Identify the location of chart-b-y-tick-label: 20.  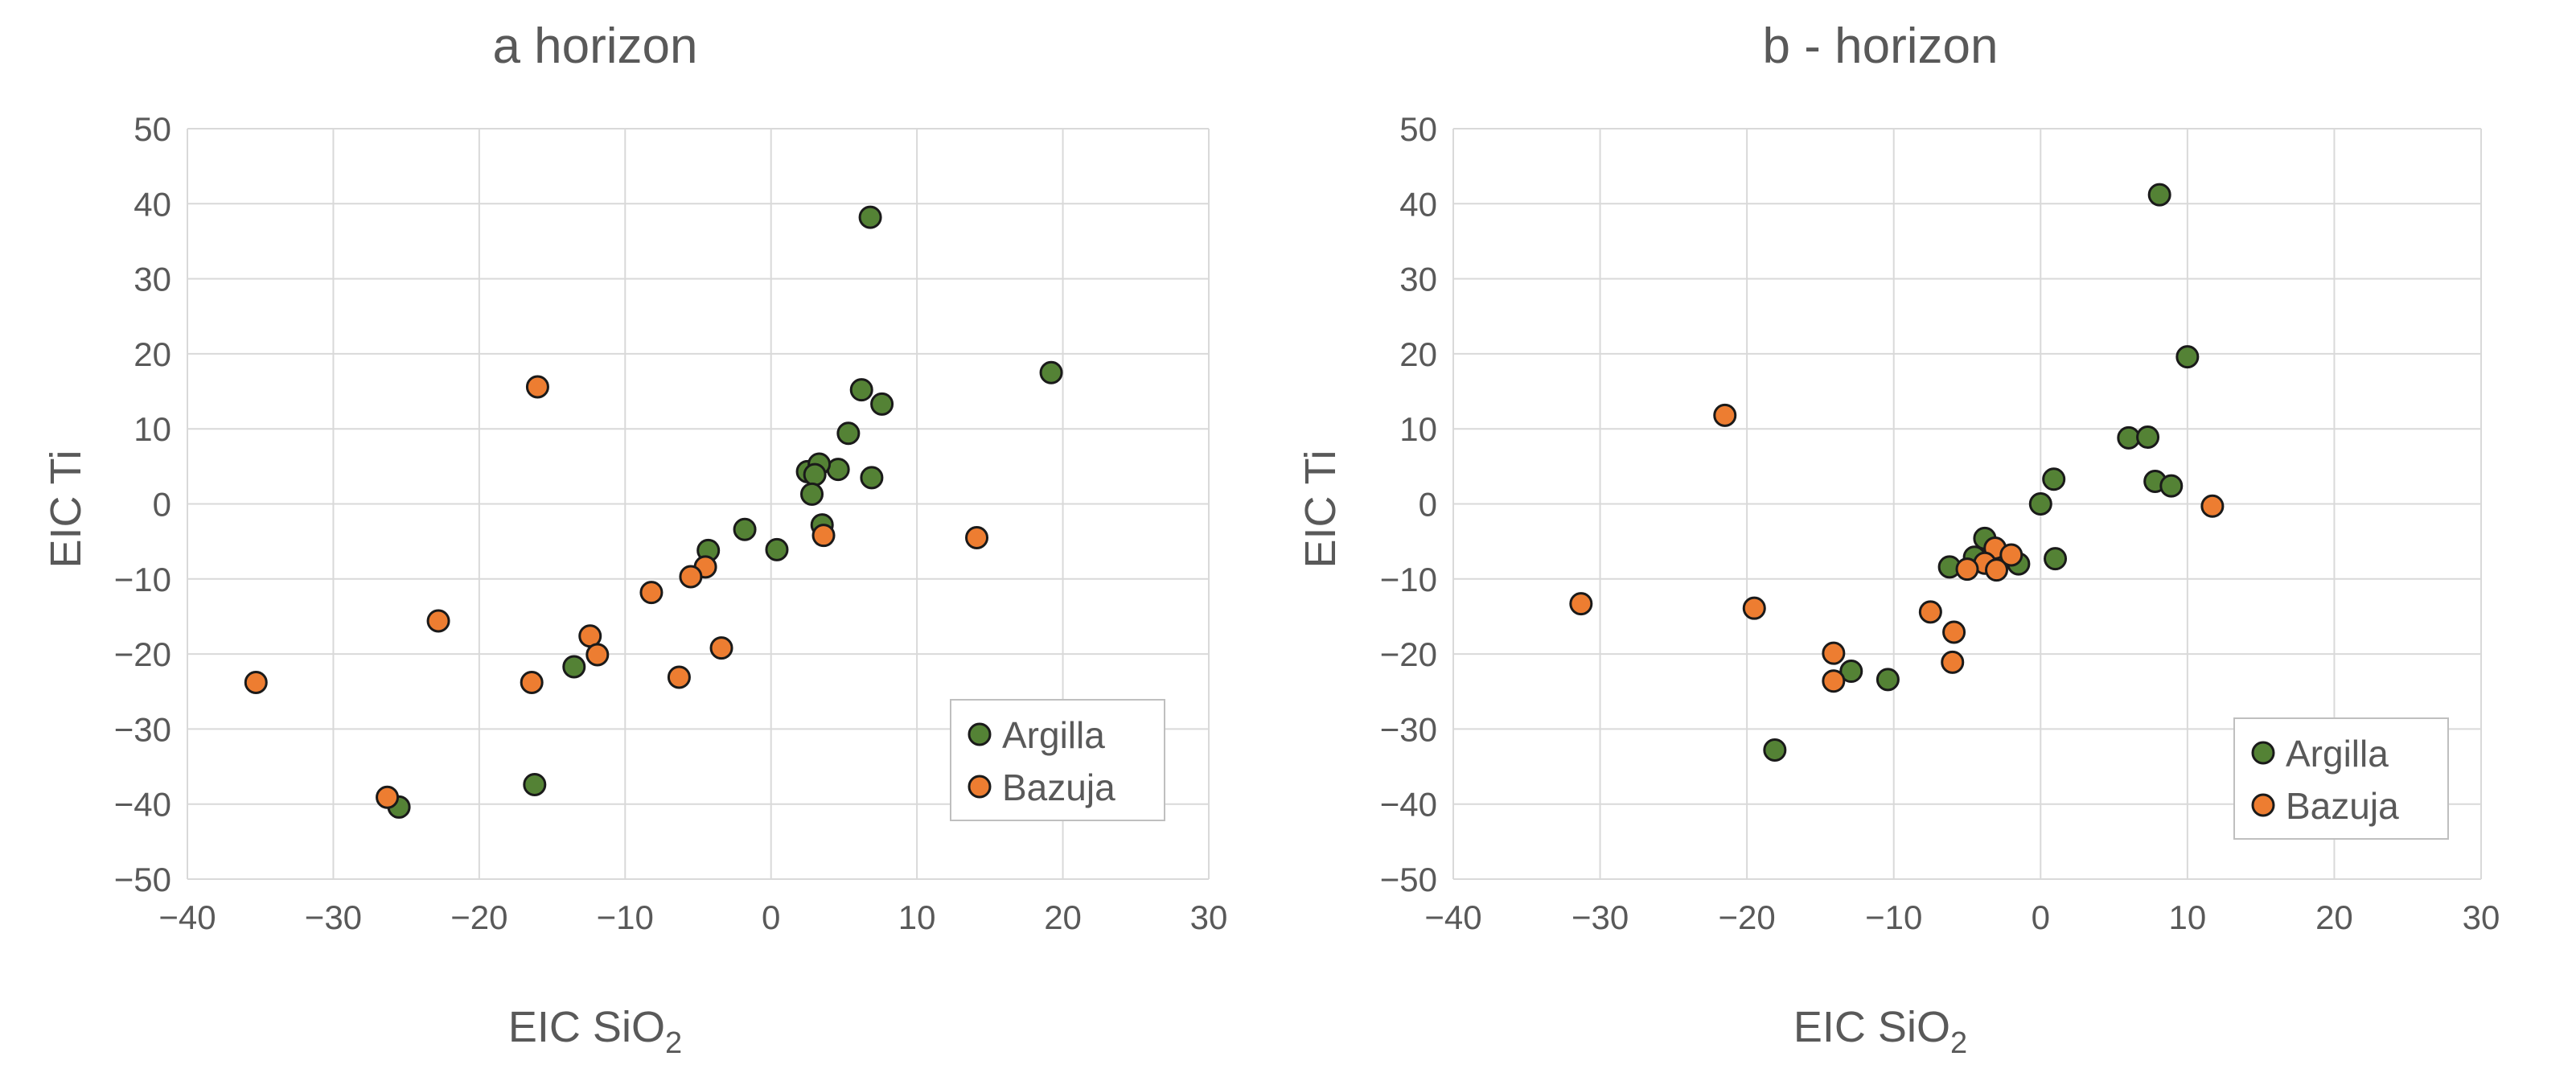
(1418, 354).